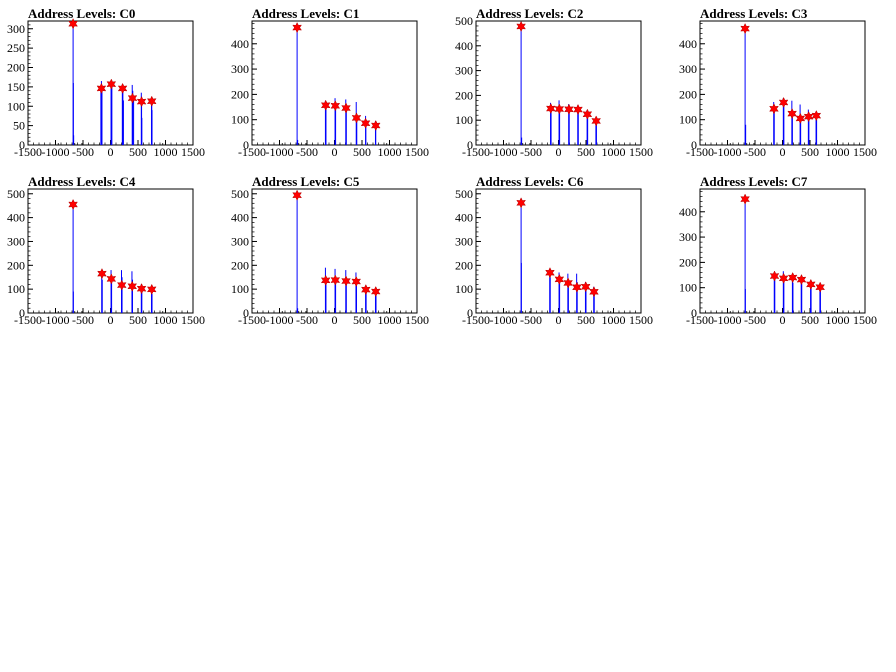 The height and width of the screenshot is (672, 896). I want to click on x-tick-label: -1500, so click(700, 320).